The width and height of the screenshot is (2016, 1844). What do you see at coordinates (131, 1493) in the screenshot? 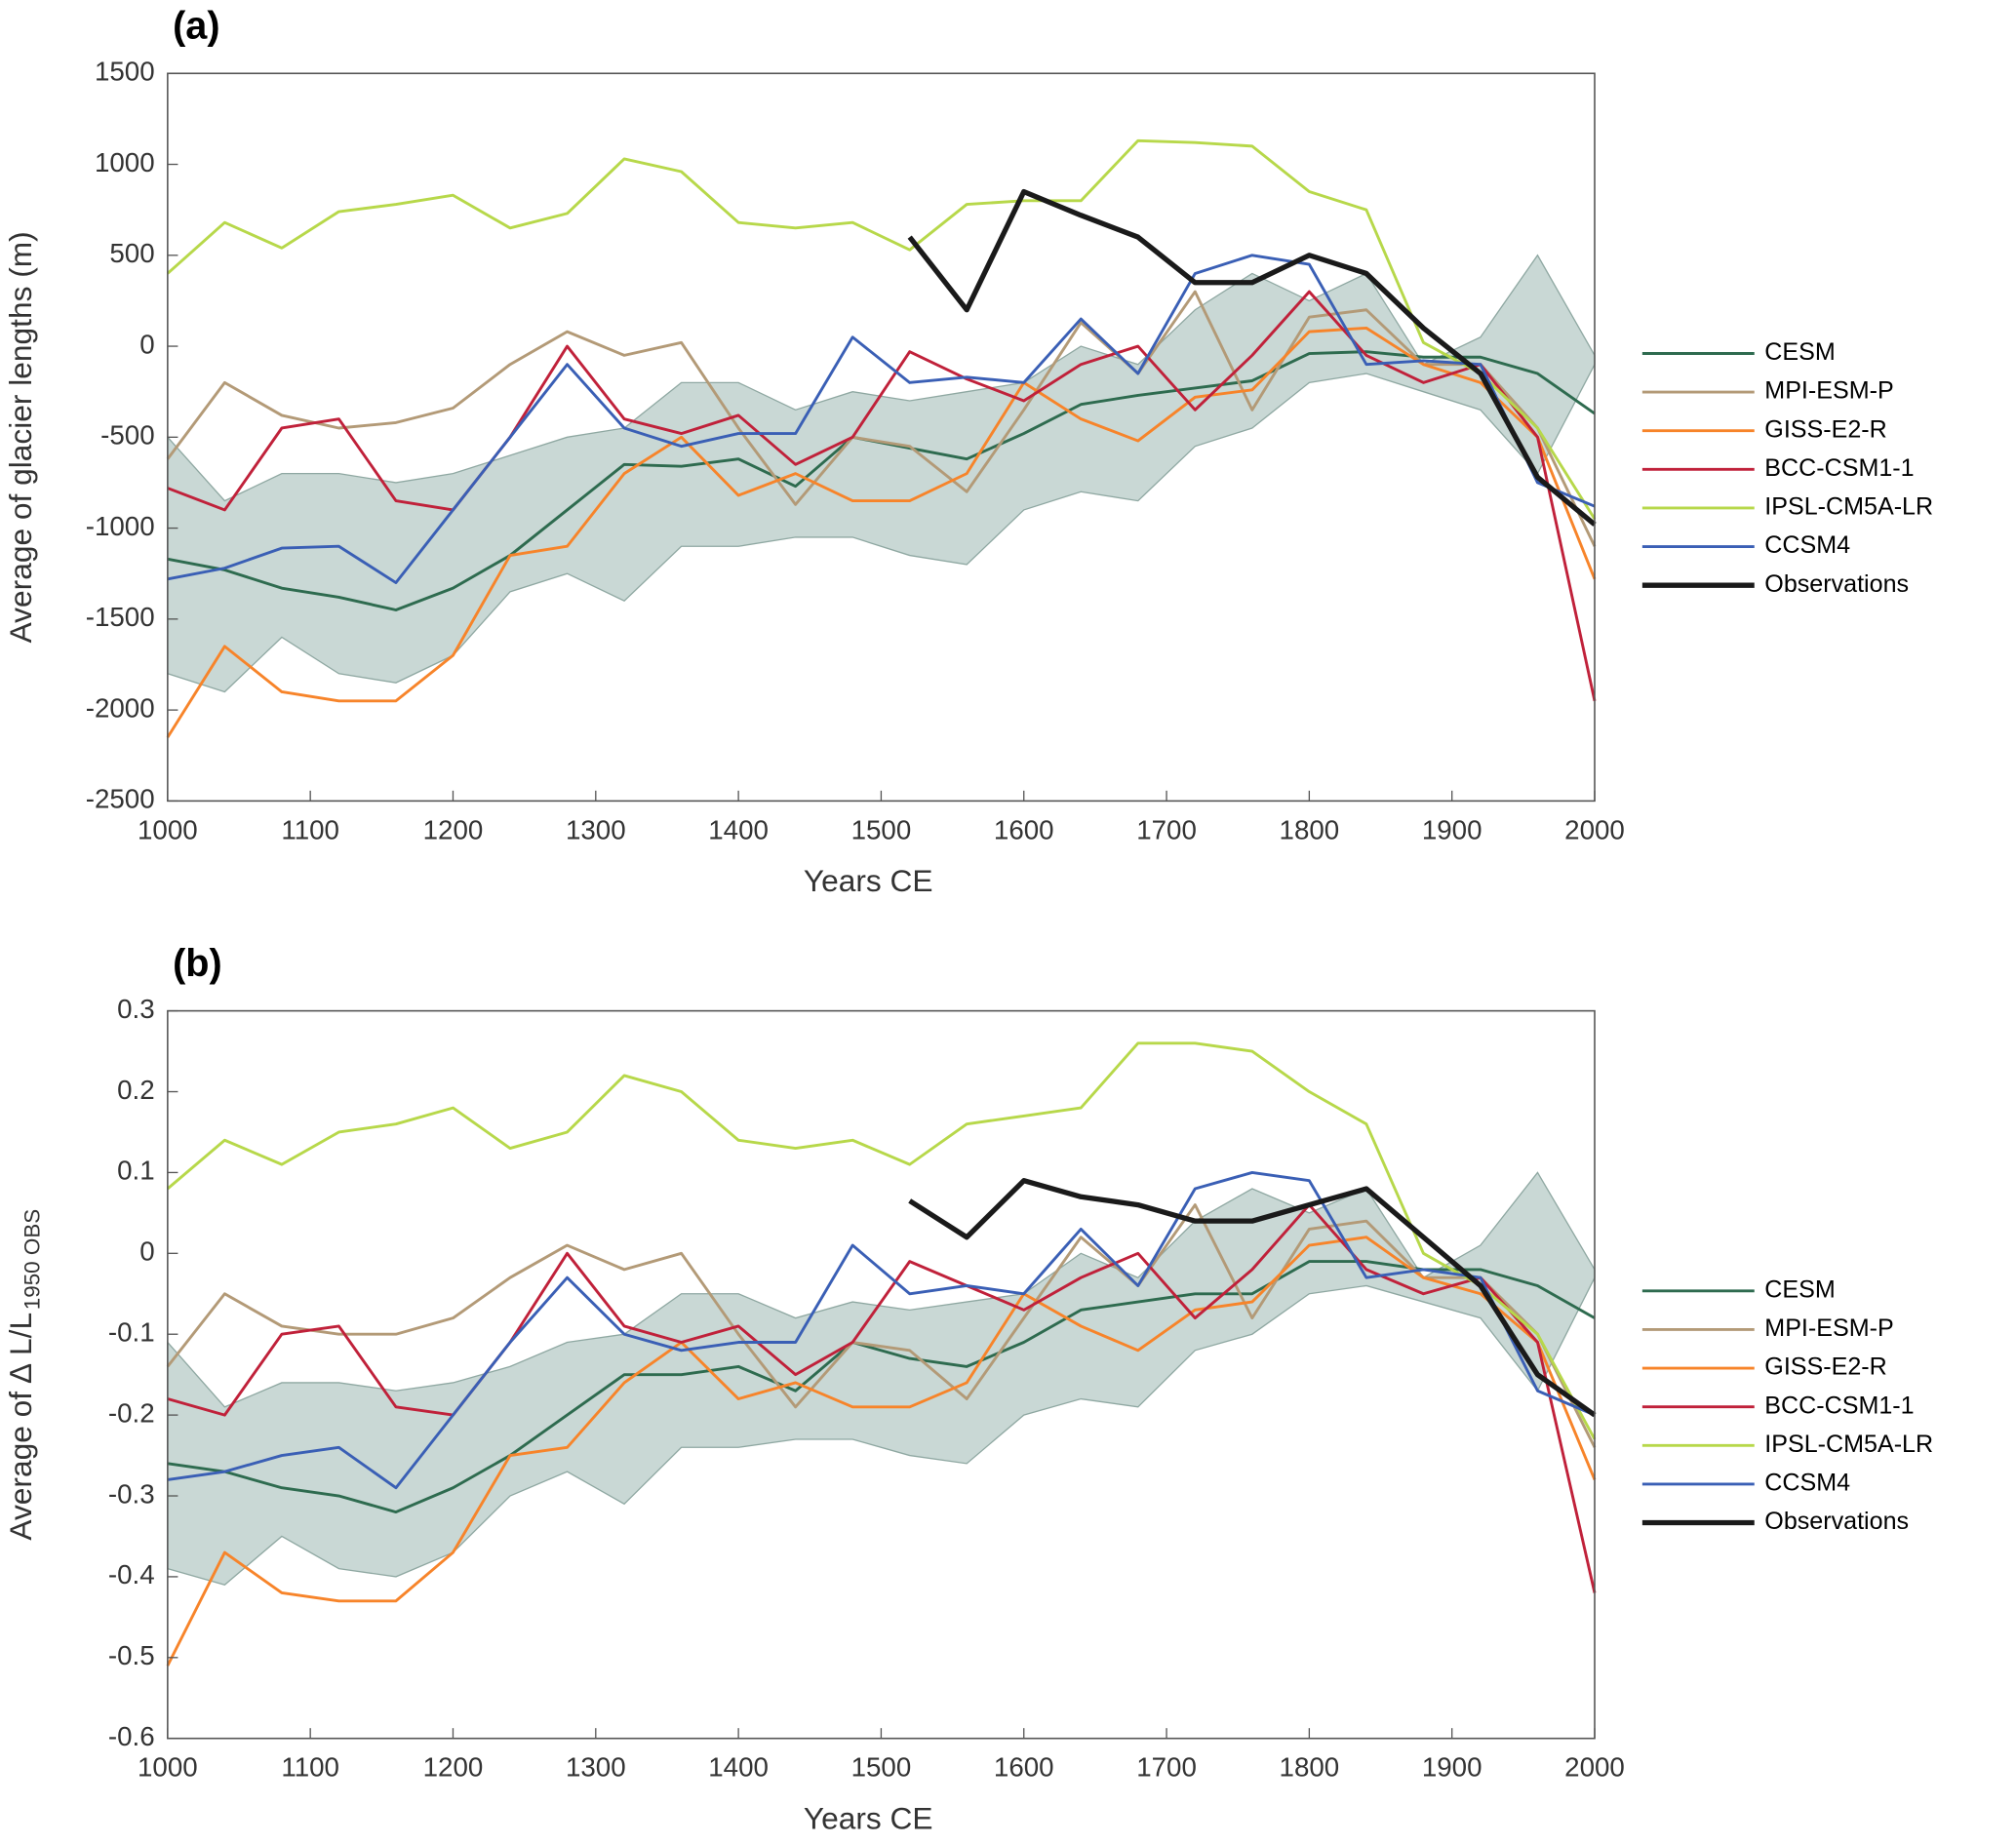
I see `y-tick-label: -0.3` at bounding box center [131, 1493].